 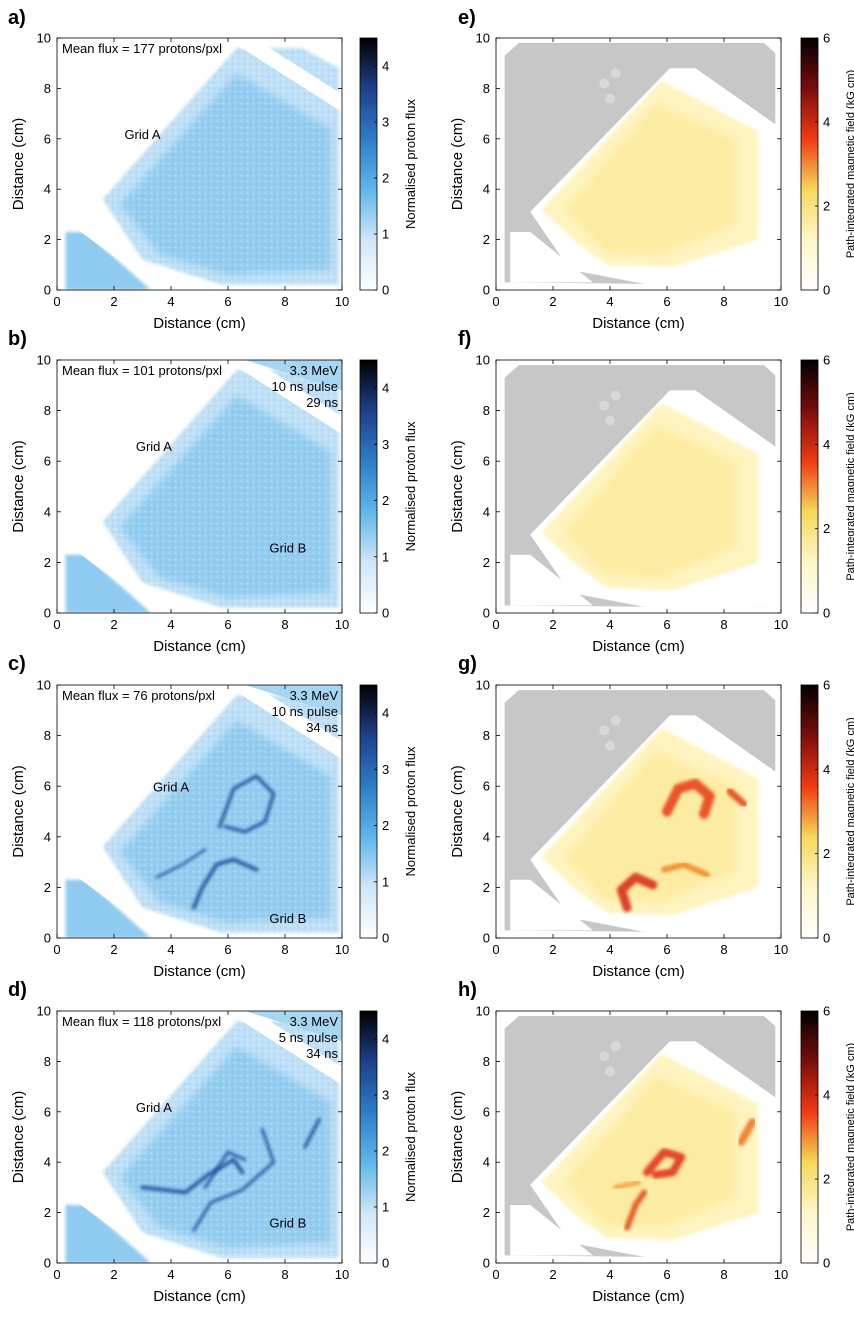 I want to click on y-axis-label: Distance (cm), so click(x=18, y=164).